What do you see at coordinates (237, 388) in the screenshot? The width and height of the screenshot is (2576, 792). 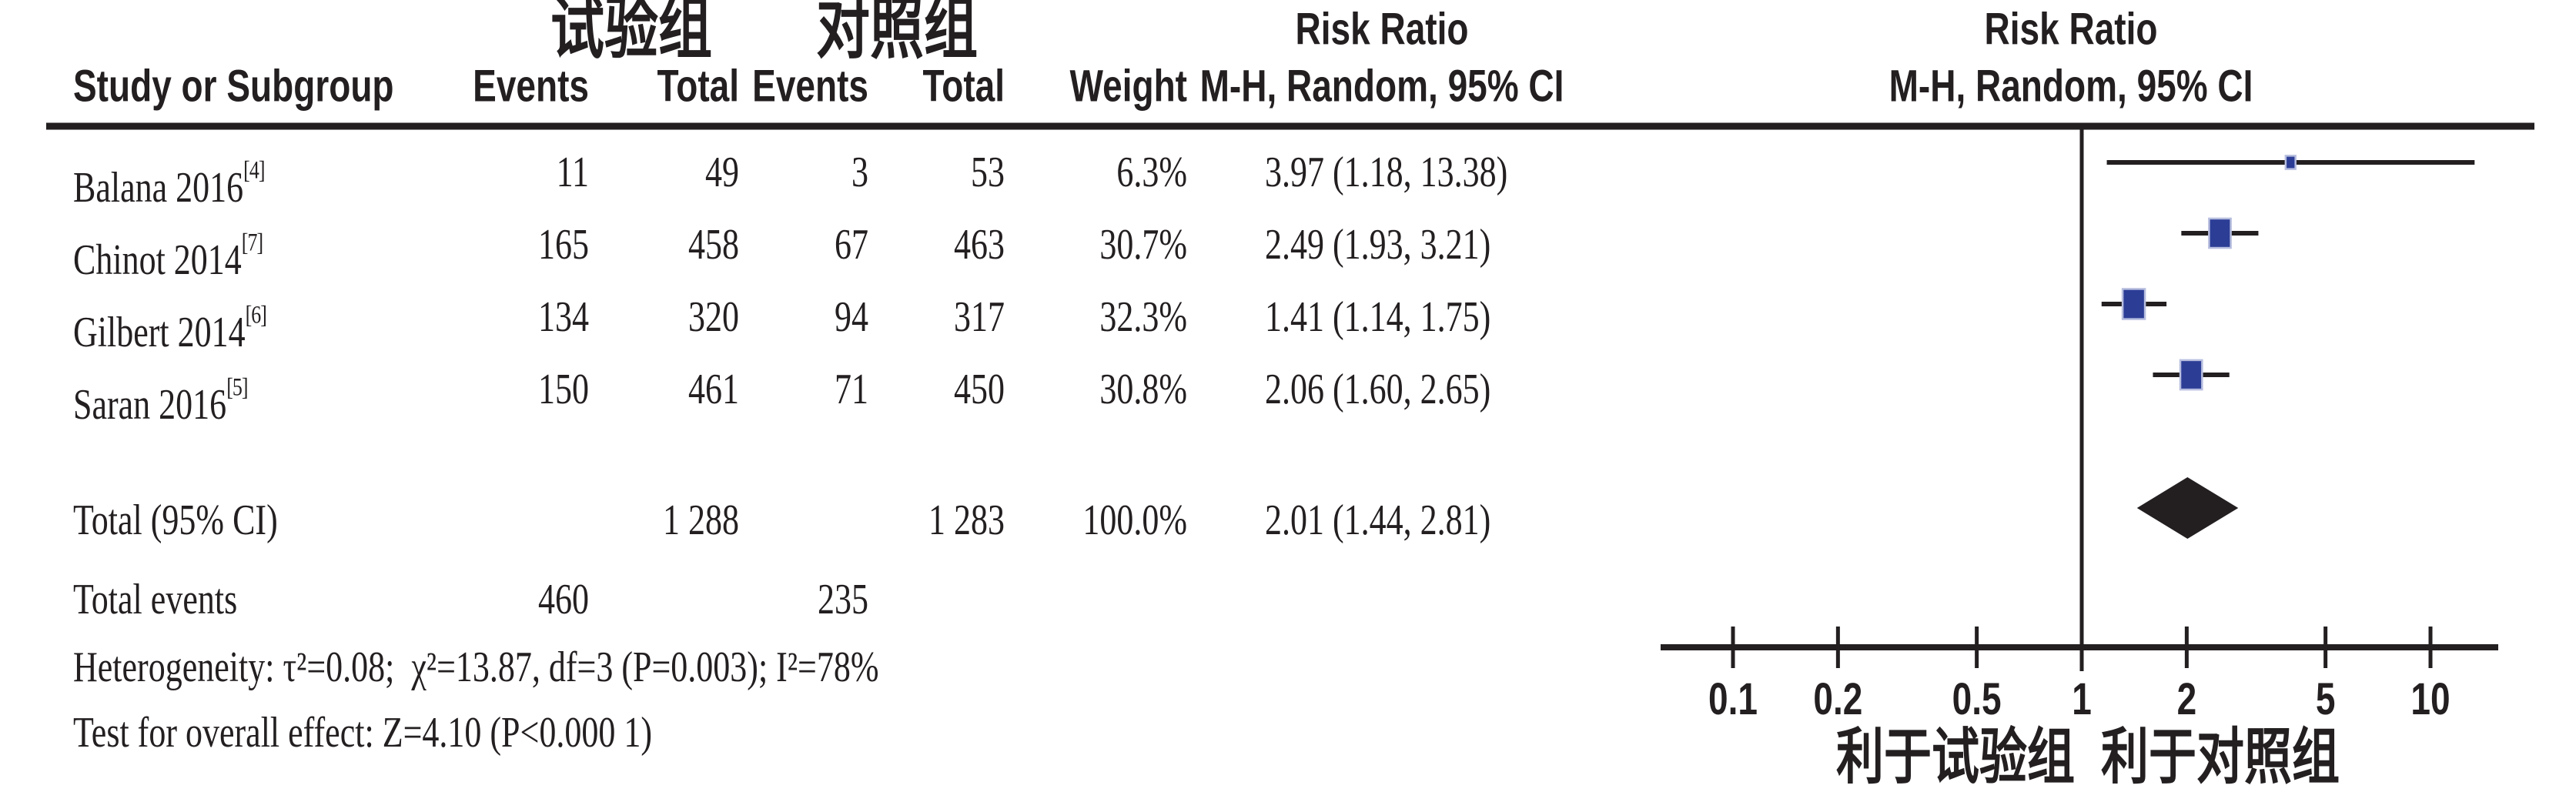 I see `reference-superscript: [5]` at bounding box center [237, 388].